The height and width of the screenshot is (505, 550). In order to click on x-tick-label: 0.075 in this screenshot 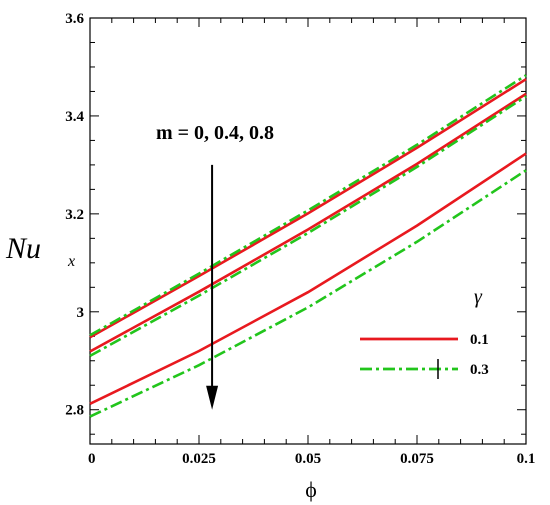, I will do `click(417, 459)`.